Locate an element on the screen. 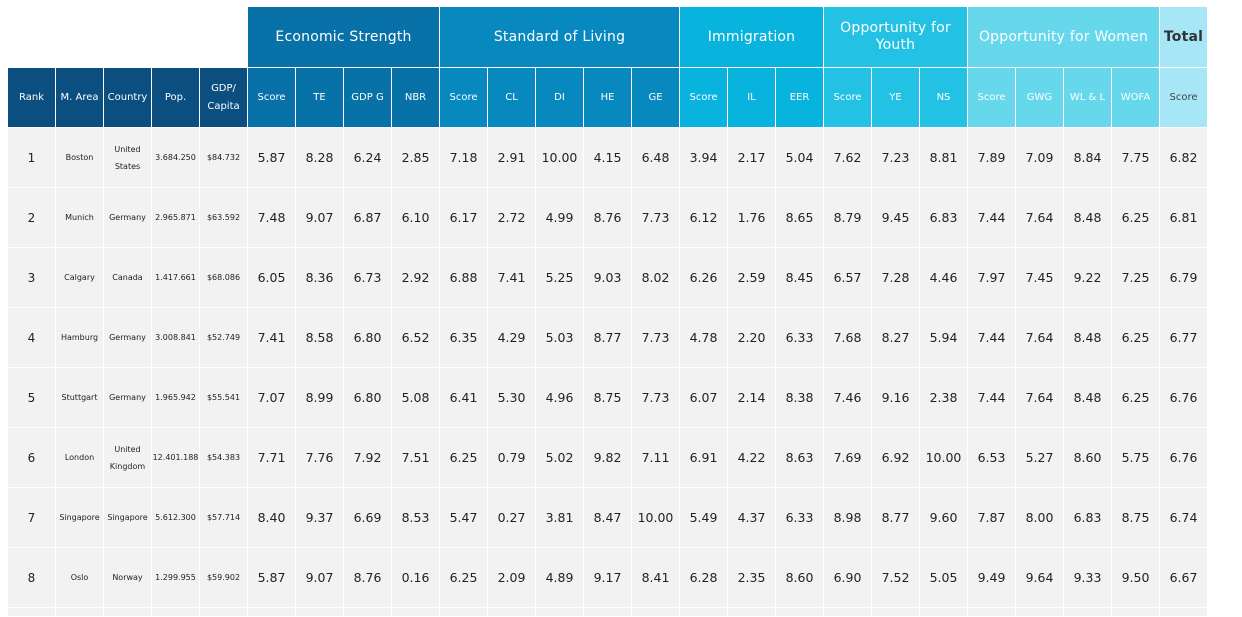  cell-m-area: Oslo is located at coordinates (79, 577).